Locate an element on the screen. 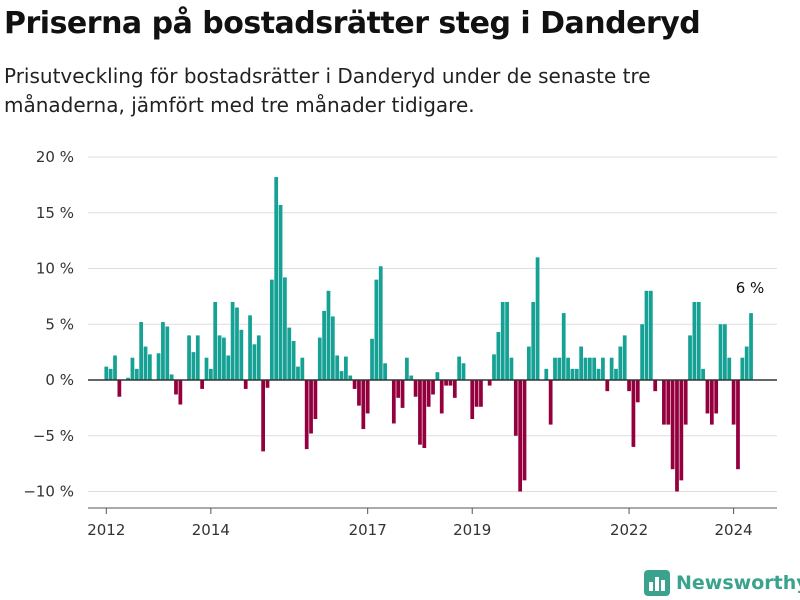  x-tick-label: 2017 is located at coordinates (368, 530).